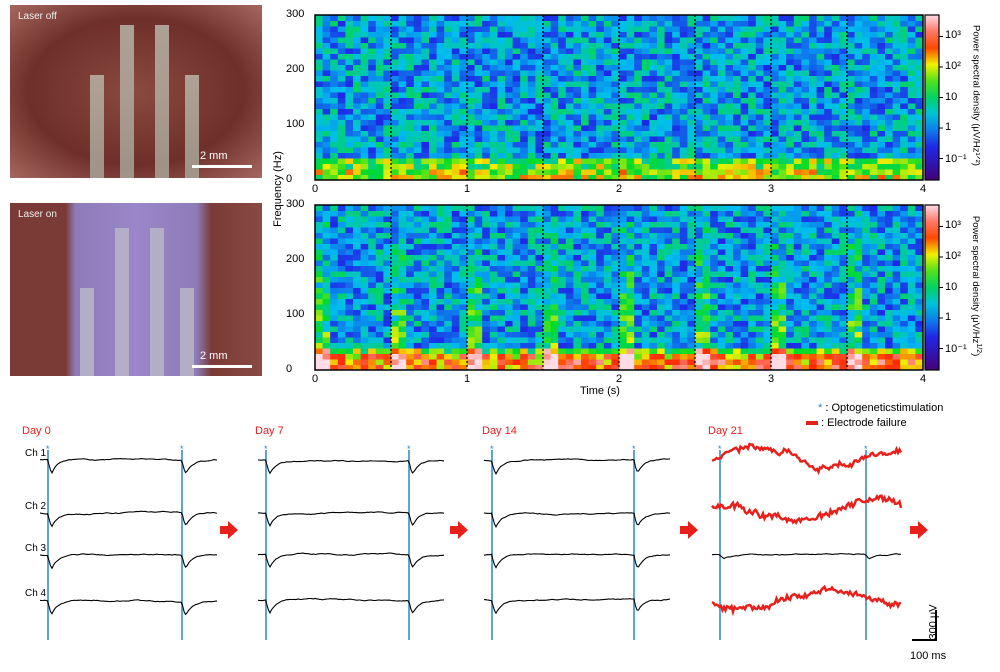 Image resolution: width=1000 pixels, height=672 pixels. Describe the element at coordinates (37, 214) in the screenshot. I see `photo-label: Laser on` at that location.